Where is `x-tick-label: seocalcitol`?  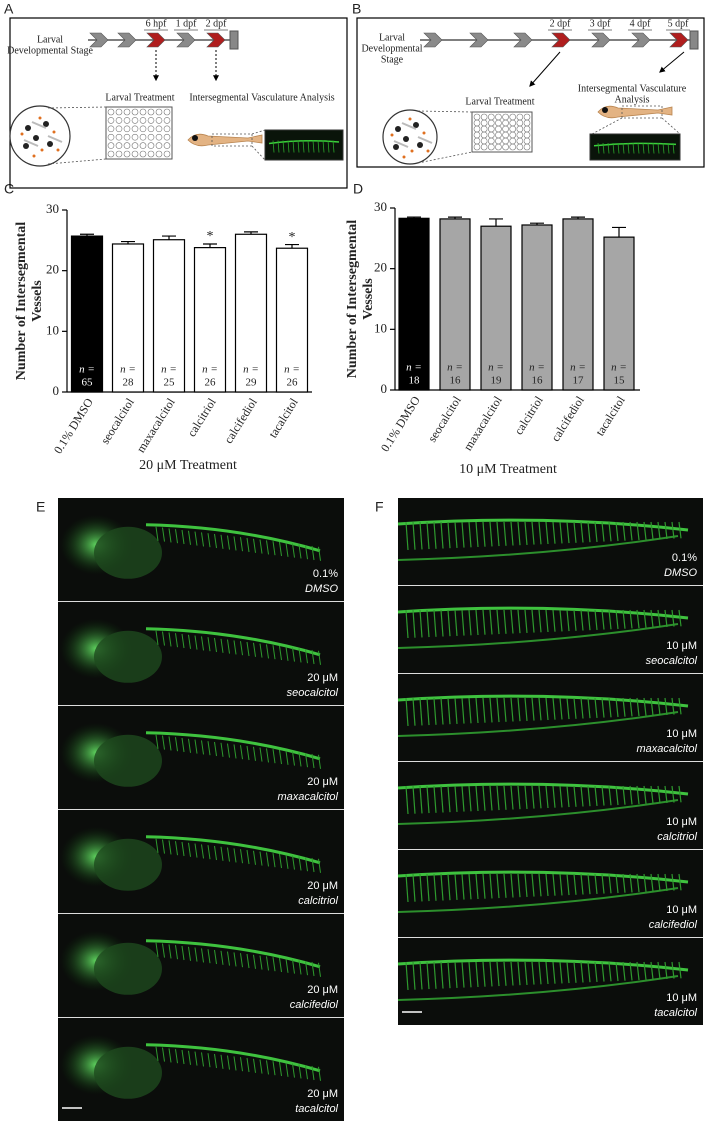 x-tick-label: seocalcitol is located at coordinates (444, 418).